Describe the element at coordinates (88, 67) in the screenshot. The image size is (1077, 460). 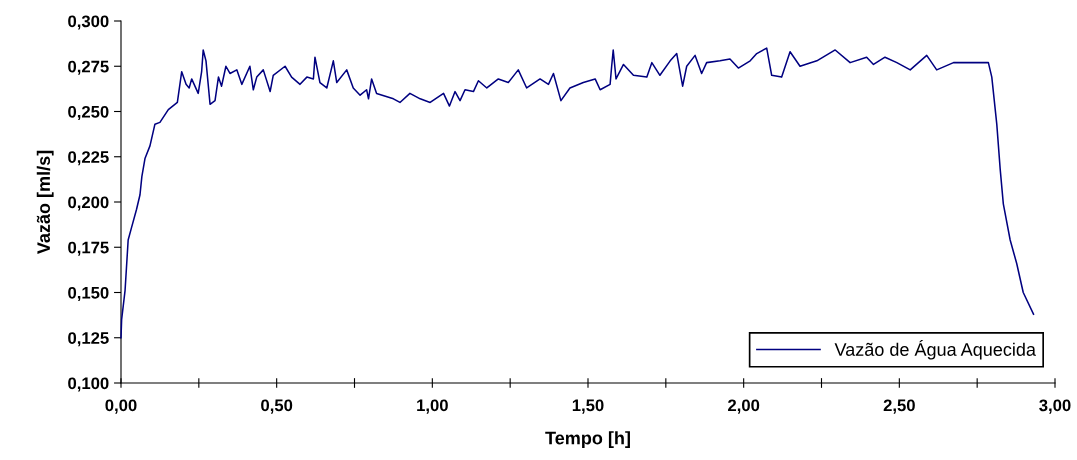
I see `y-tick-label: 0,275` at that location.